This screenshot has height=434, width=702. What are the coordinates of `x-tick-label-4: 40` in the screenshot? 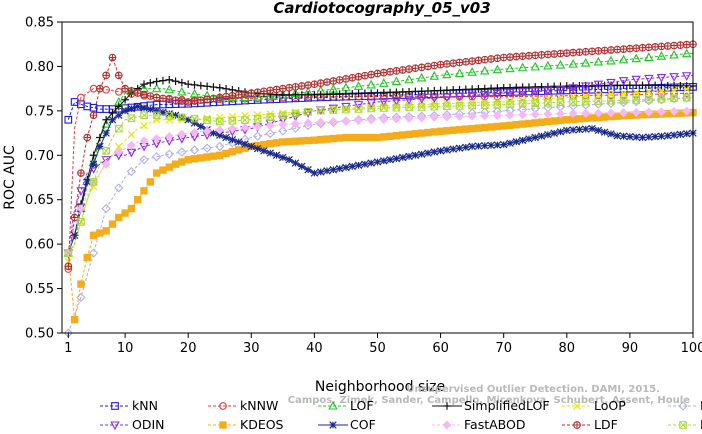 It's located at (314, 348).